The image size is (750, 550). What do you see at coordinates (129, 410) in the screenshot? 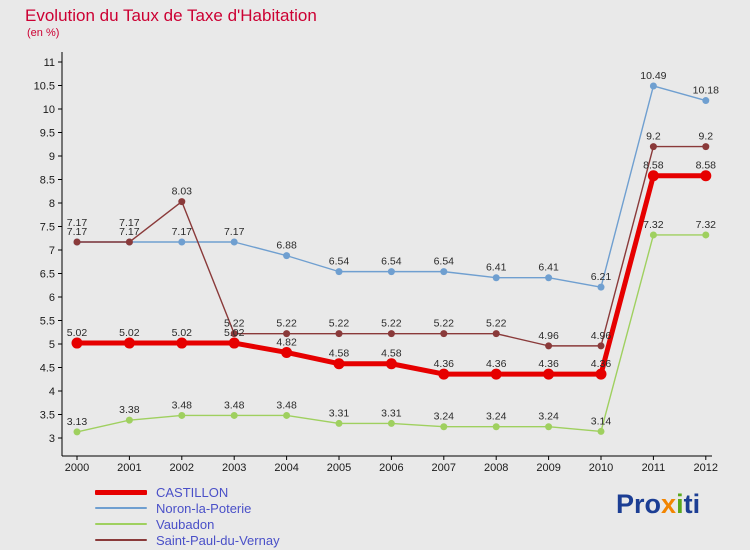
I see `svg-text: 3.38` at bounding box center [129, 410].